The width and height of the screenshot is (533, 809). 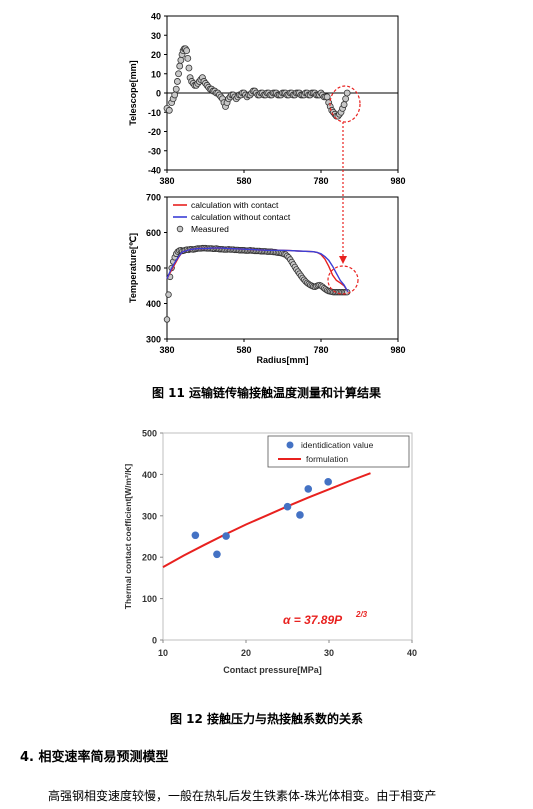 I want to click on legend-box, so click(x=338, y=451).